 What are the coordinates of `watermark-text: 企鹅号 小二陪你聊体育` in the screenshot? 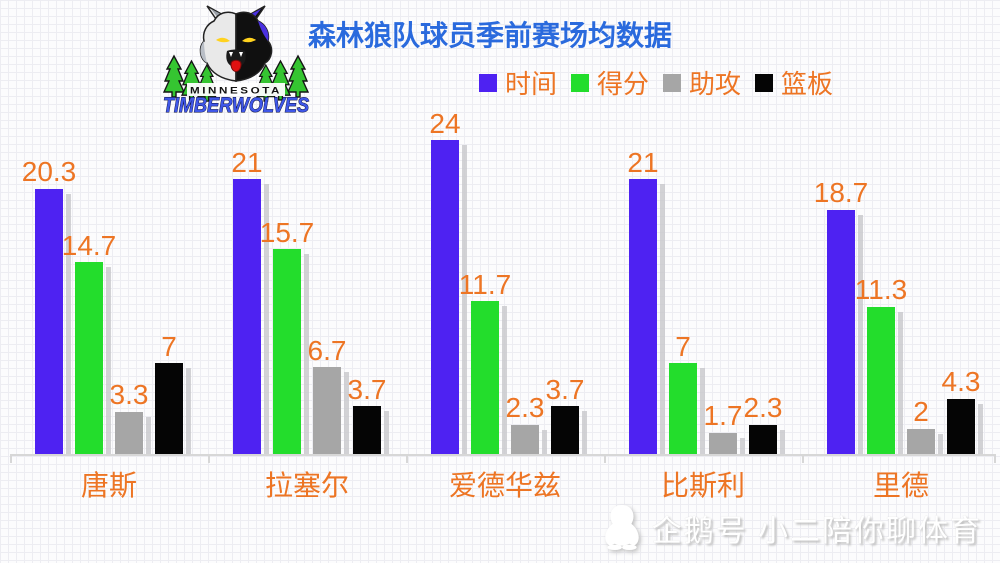 It's located at (816, 531).